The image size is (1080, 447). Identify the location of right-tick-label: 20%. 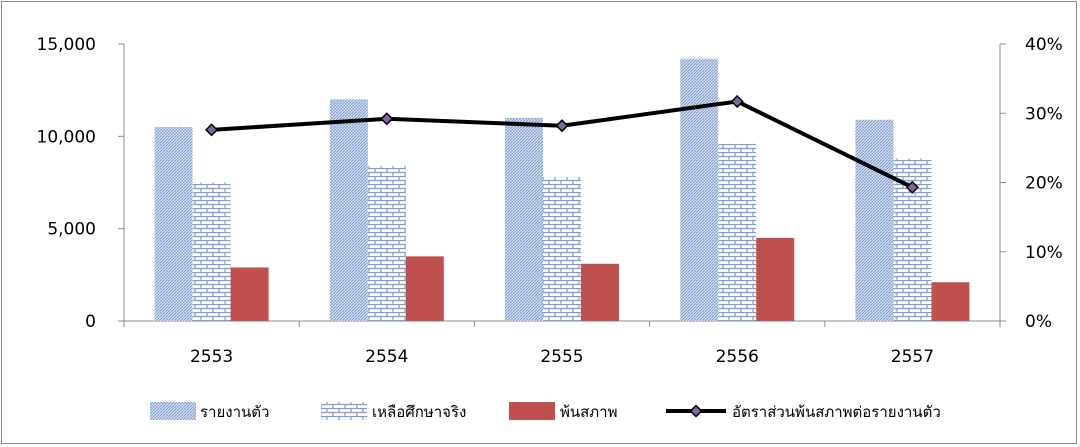
(1044, 184).